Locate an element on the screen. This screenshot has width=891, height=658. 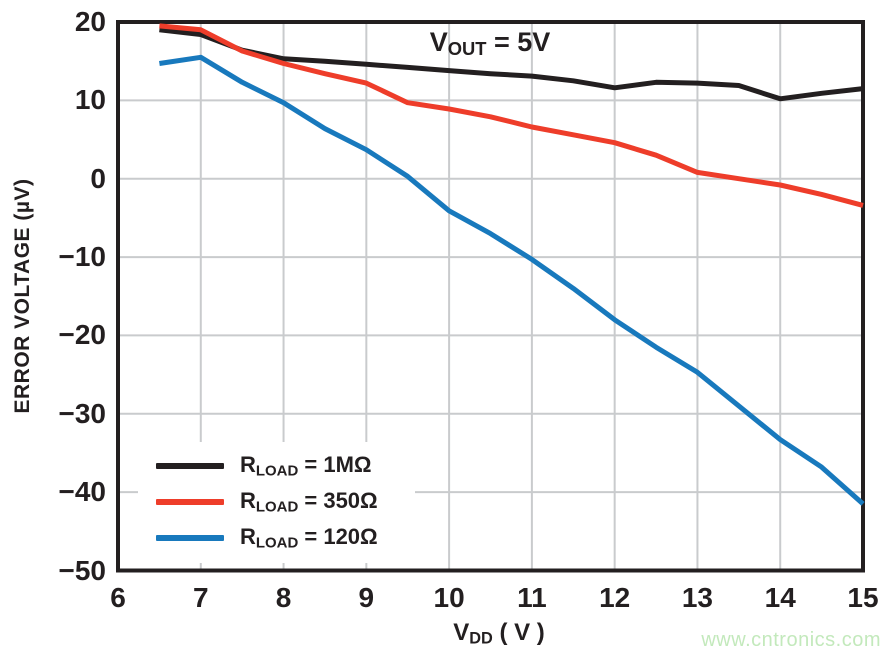
x-tick-label: 13 is located at coordinates (697, 597).